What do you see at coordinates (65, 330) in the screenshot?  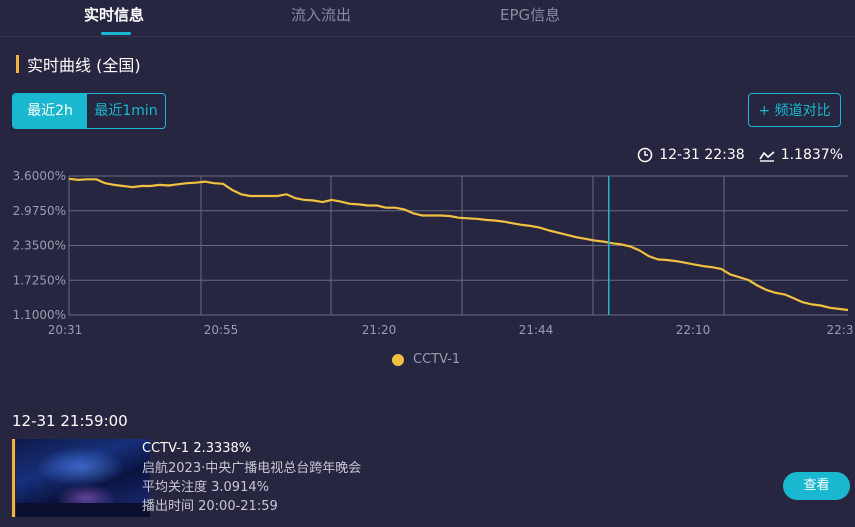 I see `x-tick-label: 20:31` at bounding box center [65, 330].